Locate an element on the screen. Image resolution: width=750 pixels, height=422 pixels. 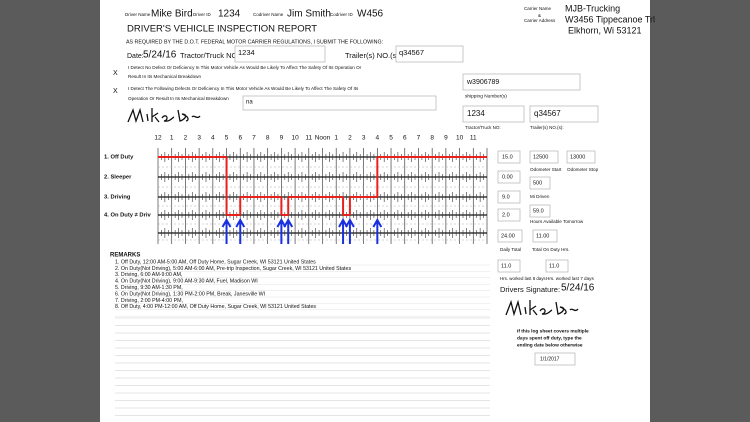
label: Trailer(s) NO.(s): is located at coordinates (373, 55).